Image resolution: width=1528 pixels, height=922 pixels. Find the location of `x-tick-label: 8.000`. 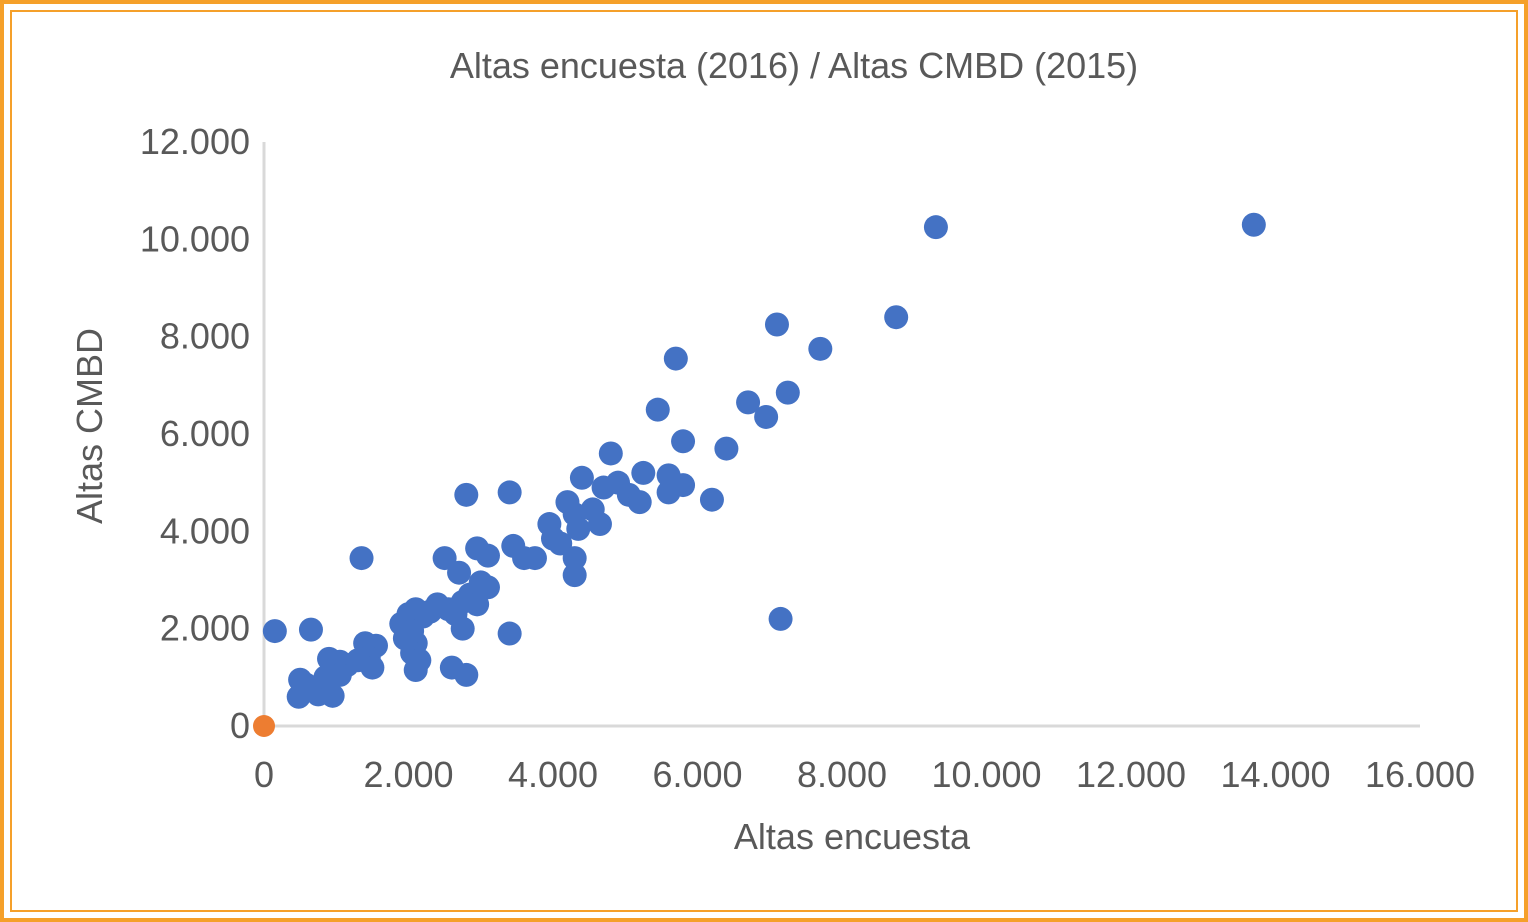

x-tick-label: 8.000 is located at coordinates (842, 774).